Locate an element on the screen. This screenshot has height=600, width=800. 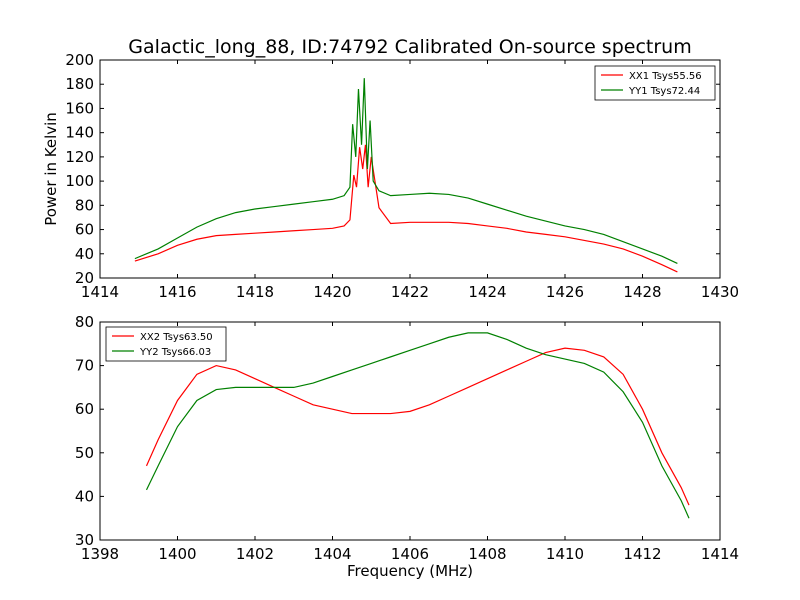
legend-entry-bottom-1: XX2 Tsys63.50 is located at coordinates (176, 337).